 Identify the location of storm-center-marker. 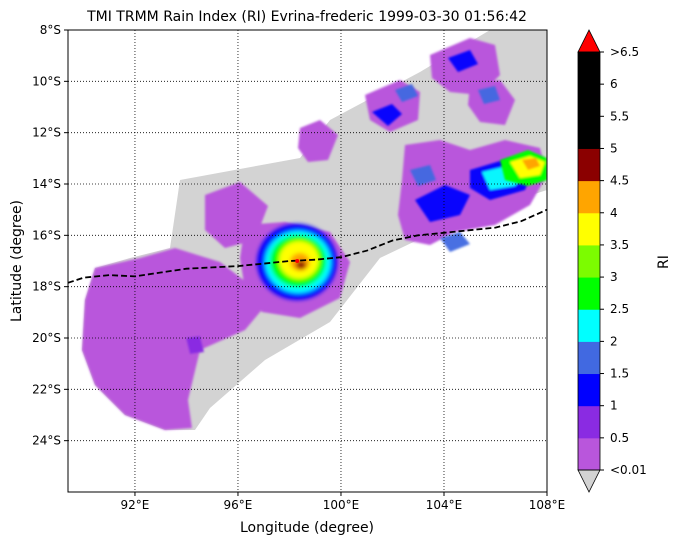
(297, 261).